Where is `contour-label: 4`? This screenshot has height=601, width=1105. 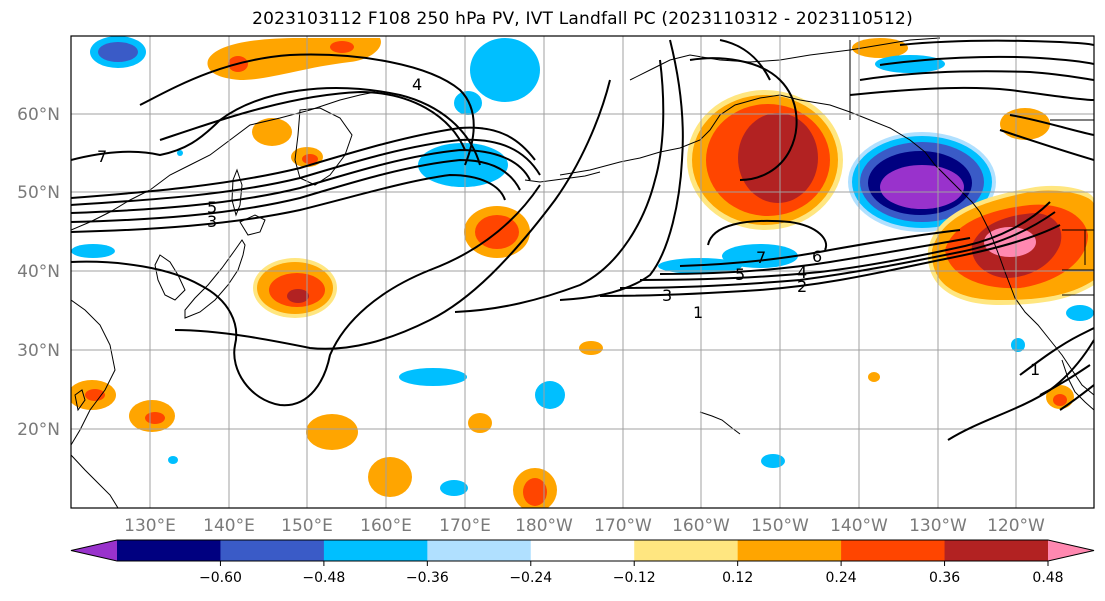 contour-label: 4 is located at coordinates (417, 84).